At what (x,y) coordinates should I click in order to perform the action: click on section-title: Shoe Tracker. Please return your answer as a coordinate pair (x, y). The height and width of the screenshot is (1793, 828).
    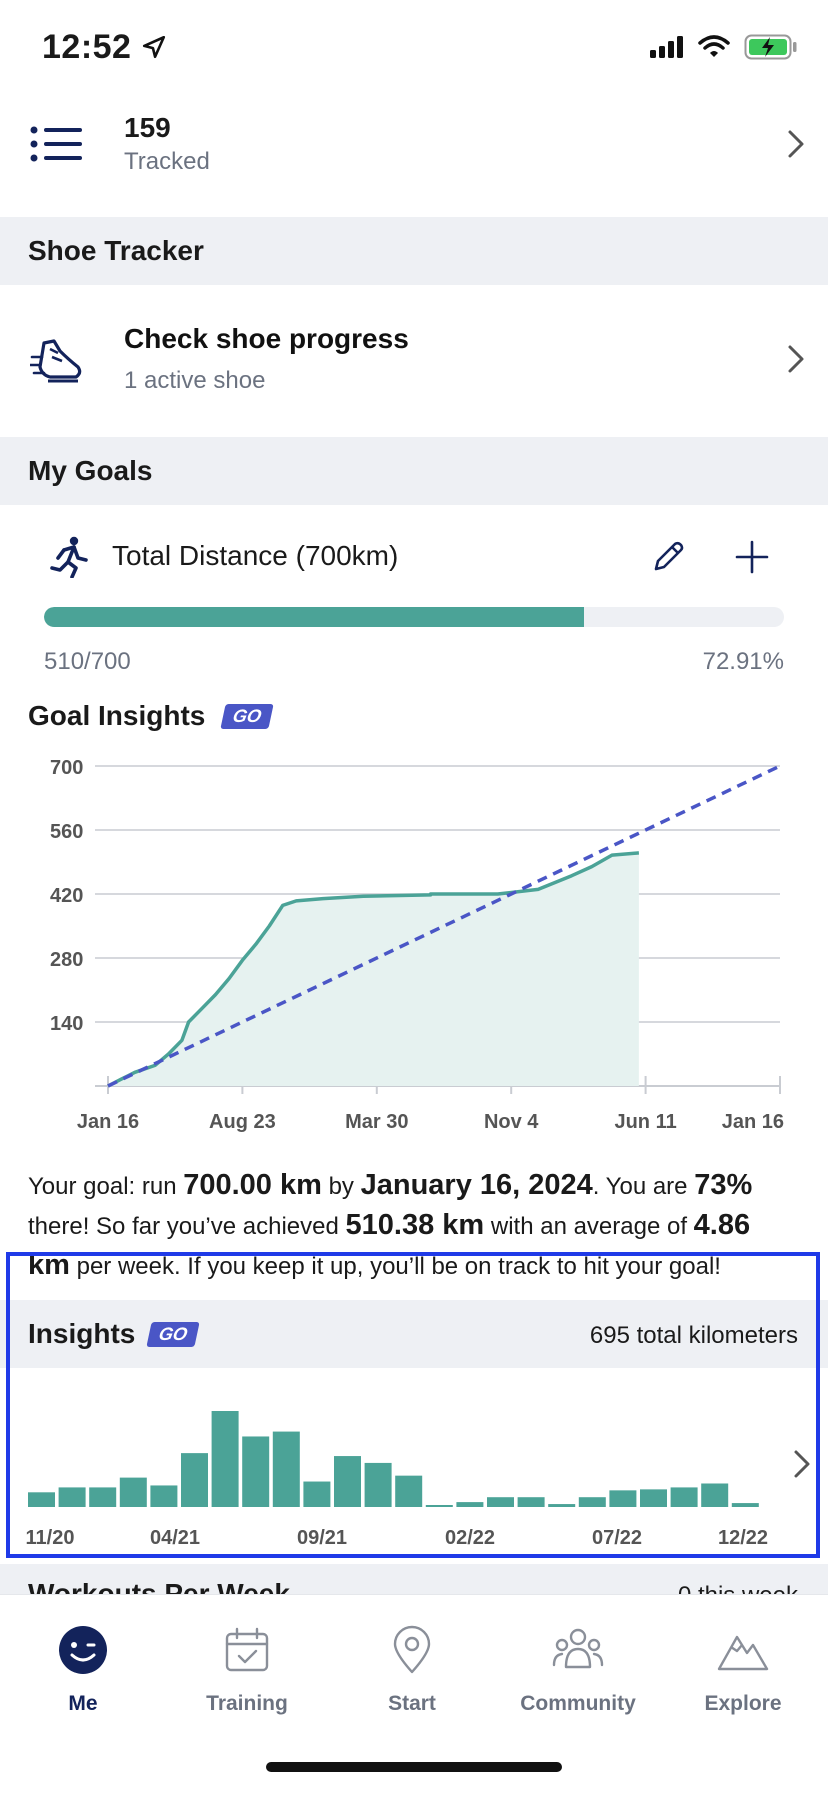
    Looking at the image, I should click on (116, 250).